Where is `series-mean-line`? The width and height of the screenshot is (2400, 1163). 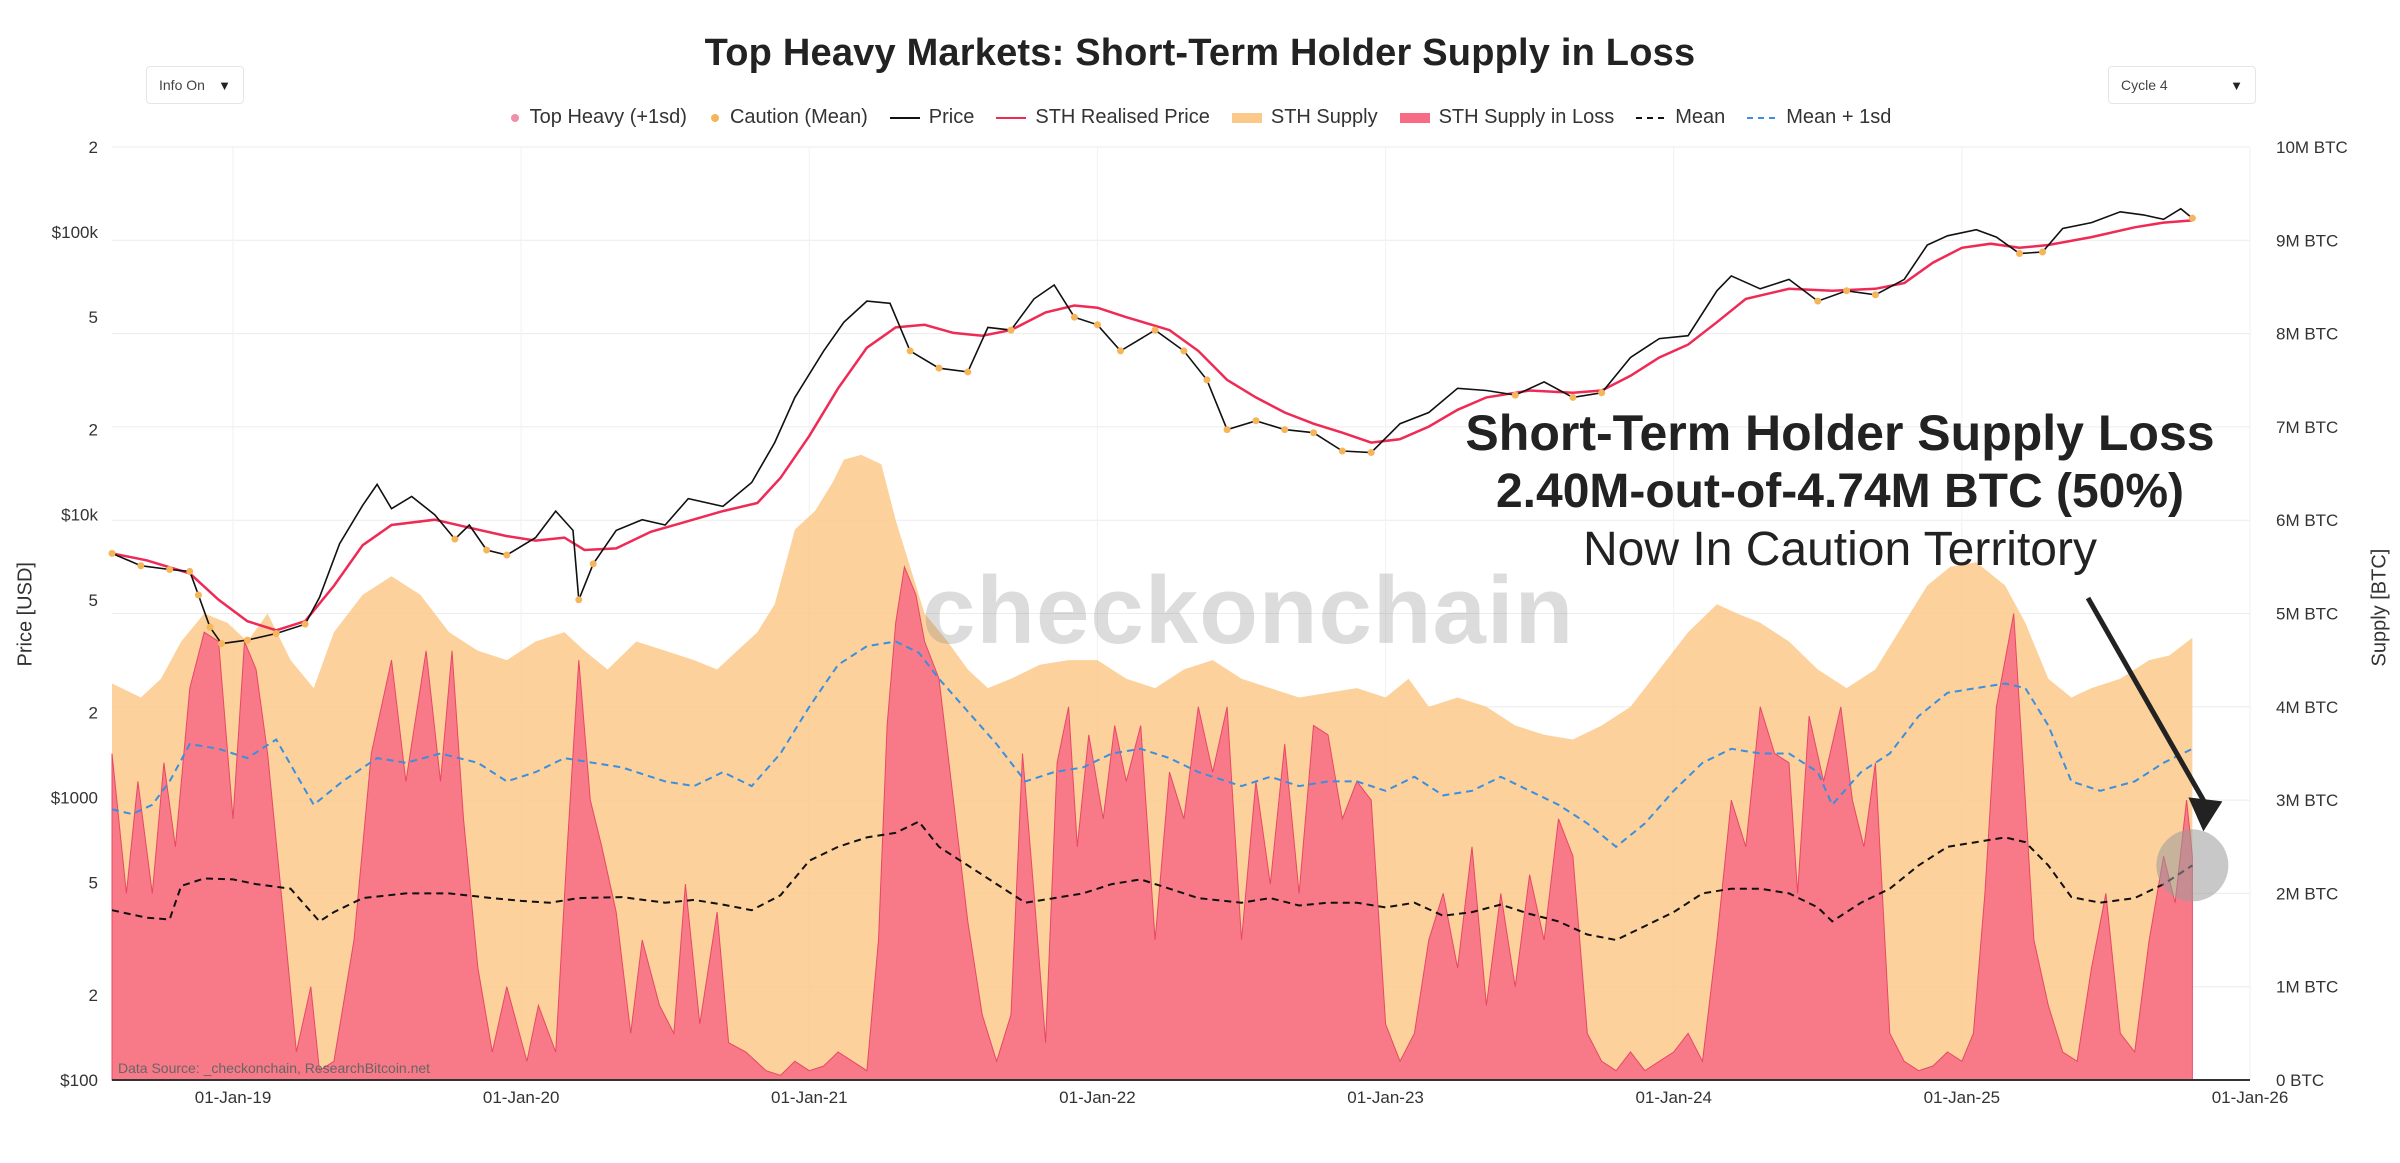
series-mean-line is located at coordinates (1152, 881).